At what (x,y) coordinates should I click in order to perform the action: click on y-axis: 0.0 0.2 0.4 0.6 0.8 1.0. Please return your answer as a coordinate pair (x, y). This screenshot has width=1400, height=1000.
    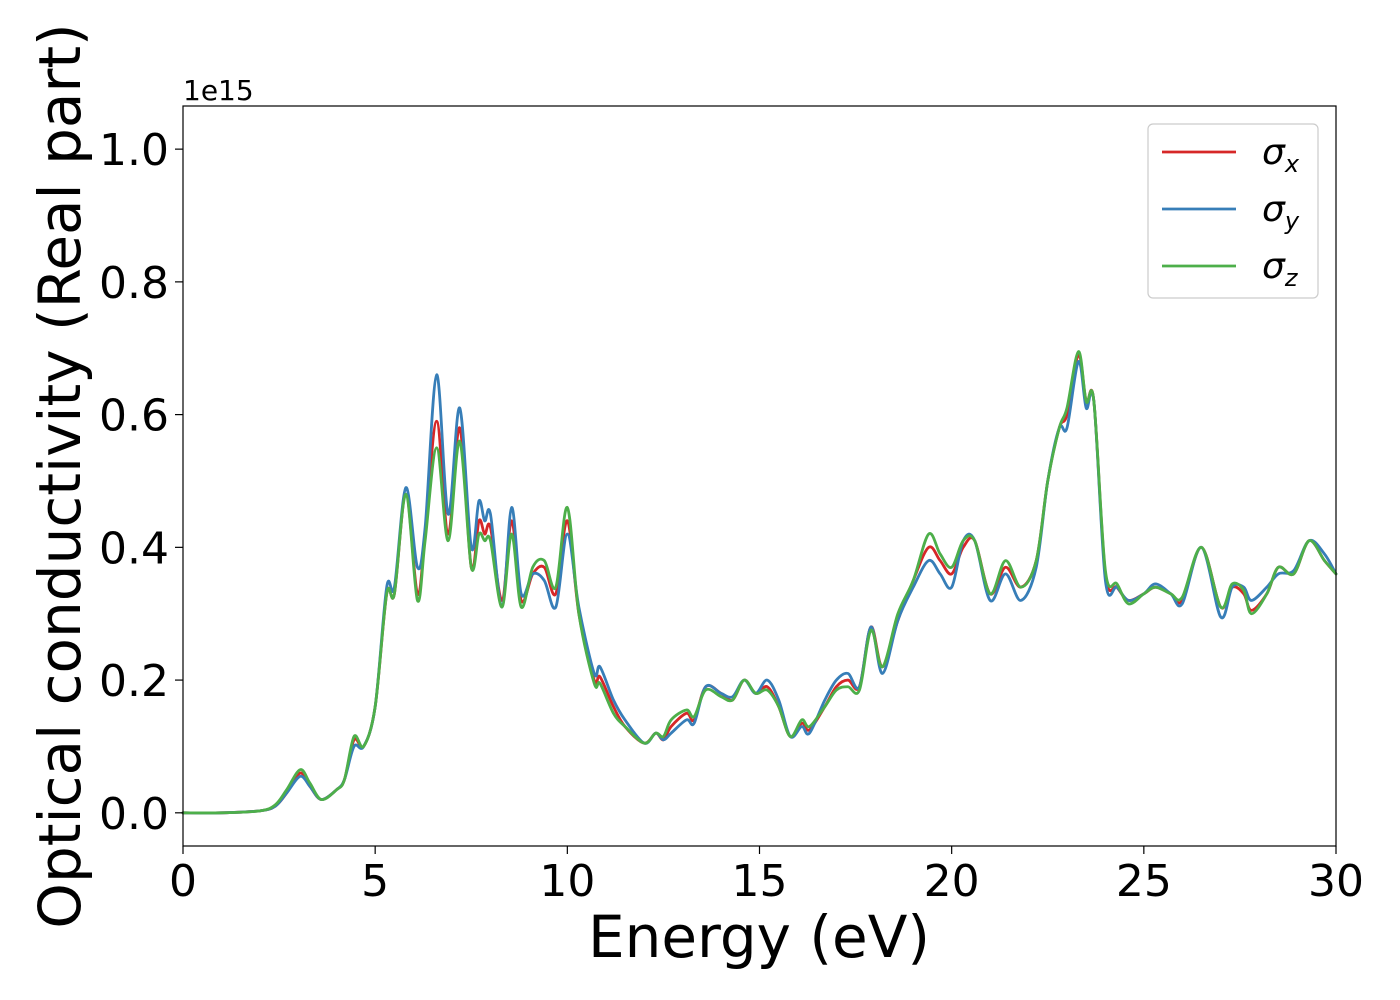
    Looking at the image, I should click on (141, 482).